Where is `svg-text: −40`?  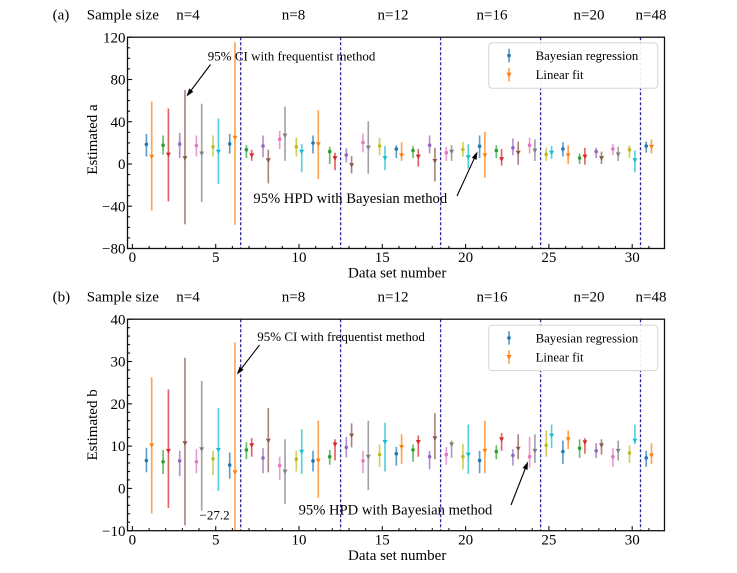
svg-text: −40 is located at coordinates (113, 207).